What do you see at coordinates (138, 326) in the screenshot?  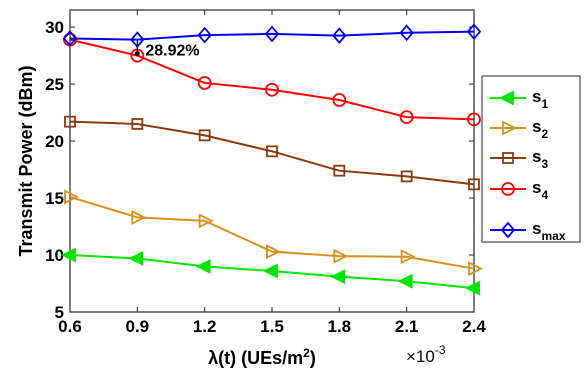 I see `x-tick-label: 0.9` at bounding box center [138, 326].